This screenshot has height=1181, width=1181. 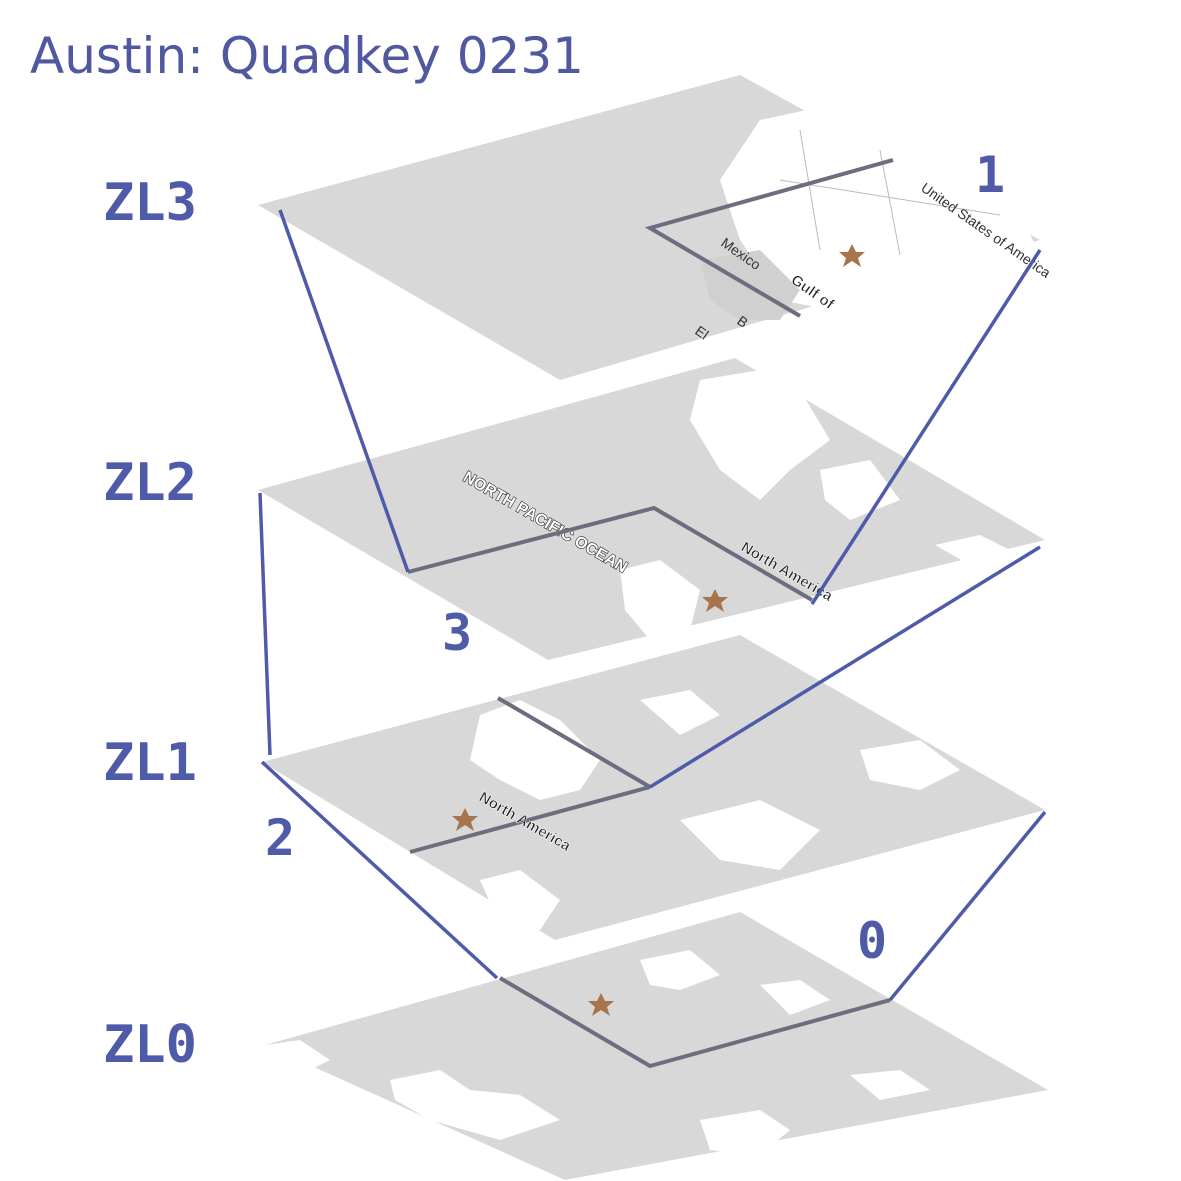 I want to click on zl3-quadrant-outline, so click(x=769, y=238).